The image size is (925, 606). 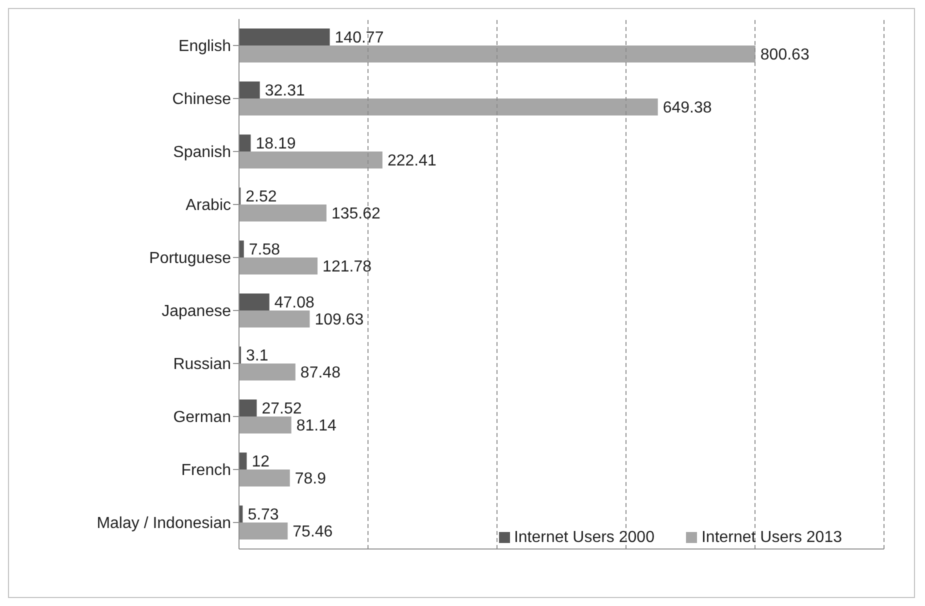 What do you see at coordinates (264, 250) in the screenshot?
I see `data-label: 7.58` at bounding box center [264, 250].